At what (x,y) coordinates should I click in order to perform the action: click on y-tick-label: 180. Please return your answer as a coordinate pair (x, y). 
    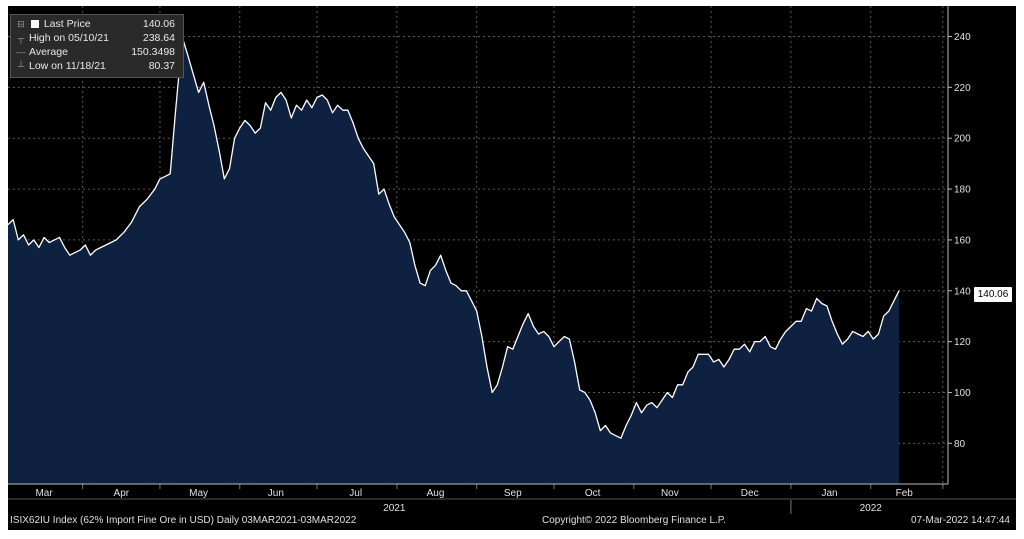
    Looking at the image, I should click on (962, 190).